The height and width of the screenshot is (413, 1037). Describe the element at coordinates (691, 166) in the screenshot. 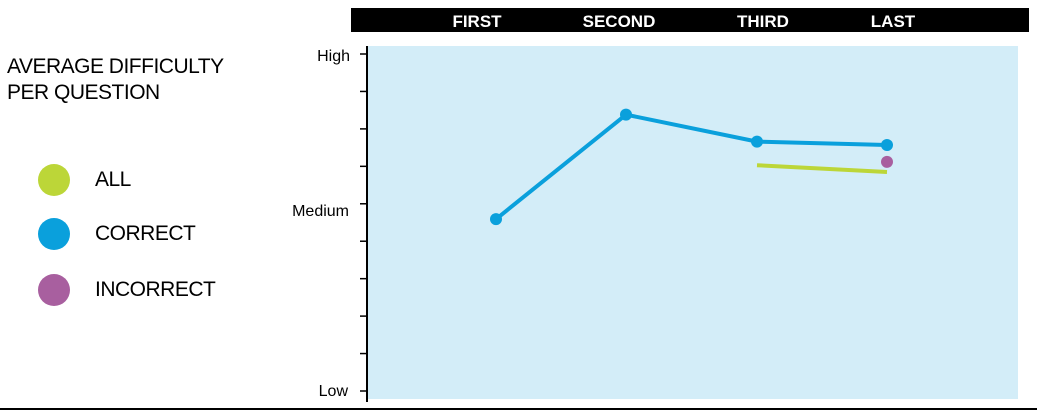

I see `series-line-correct` at that location.